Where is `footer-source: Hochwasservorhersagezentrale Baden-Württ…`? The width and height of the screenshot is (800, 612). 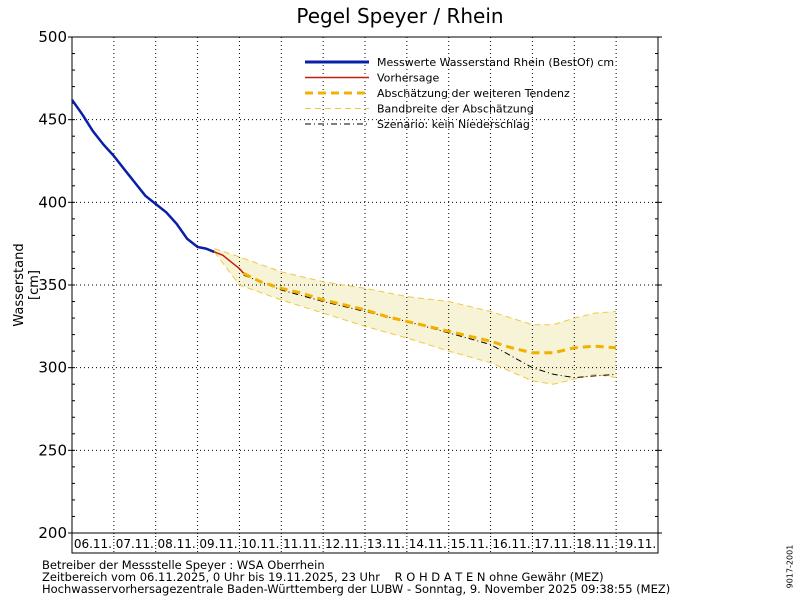
footer-source: Hochwasservorhersagezentrale Baden-Württ… is located at coordinates (356, 589).